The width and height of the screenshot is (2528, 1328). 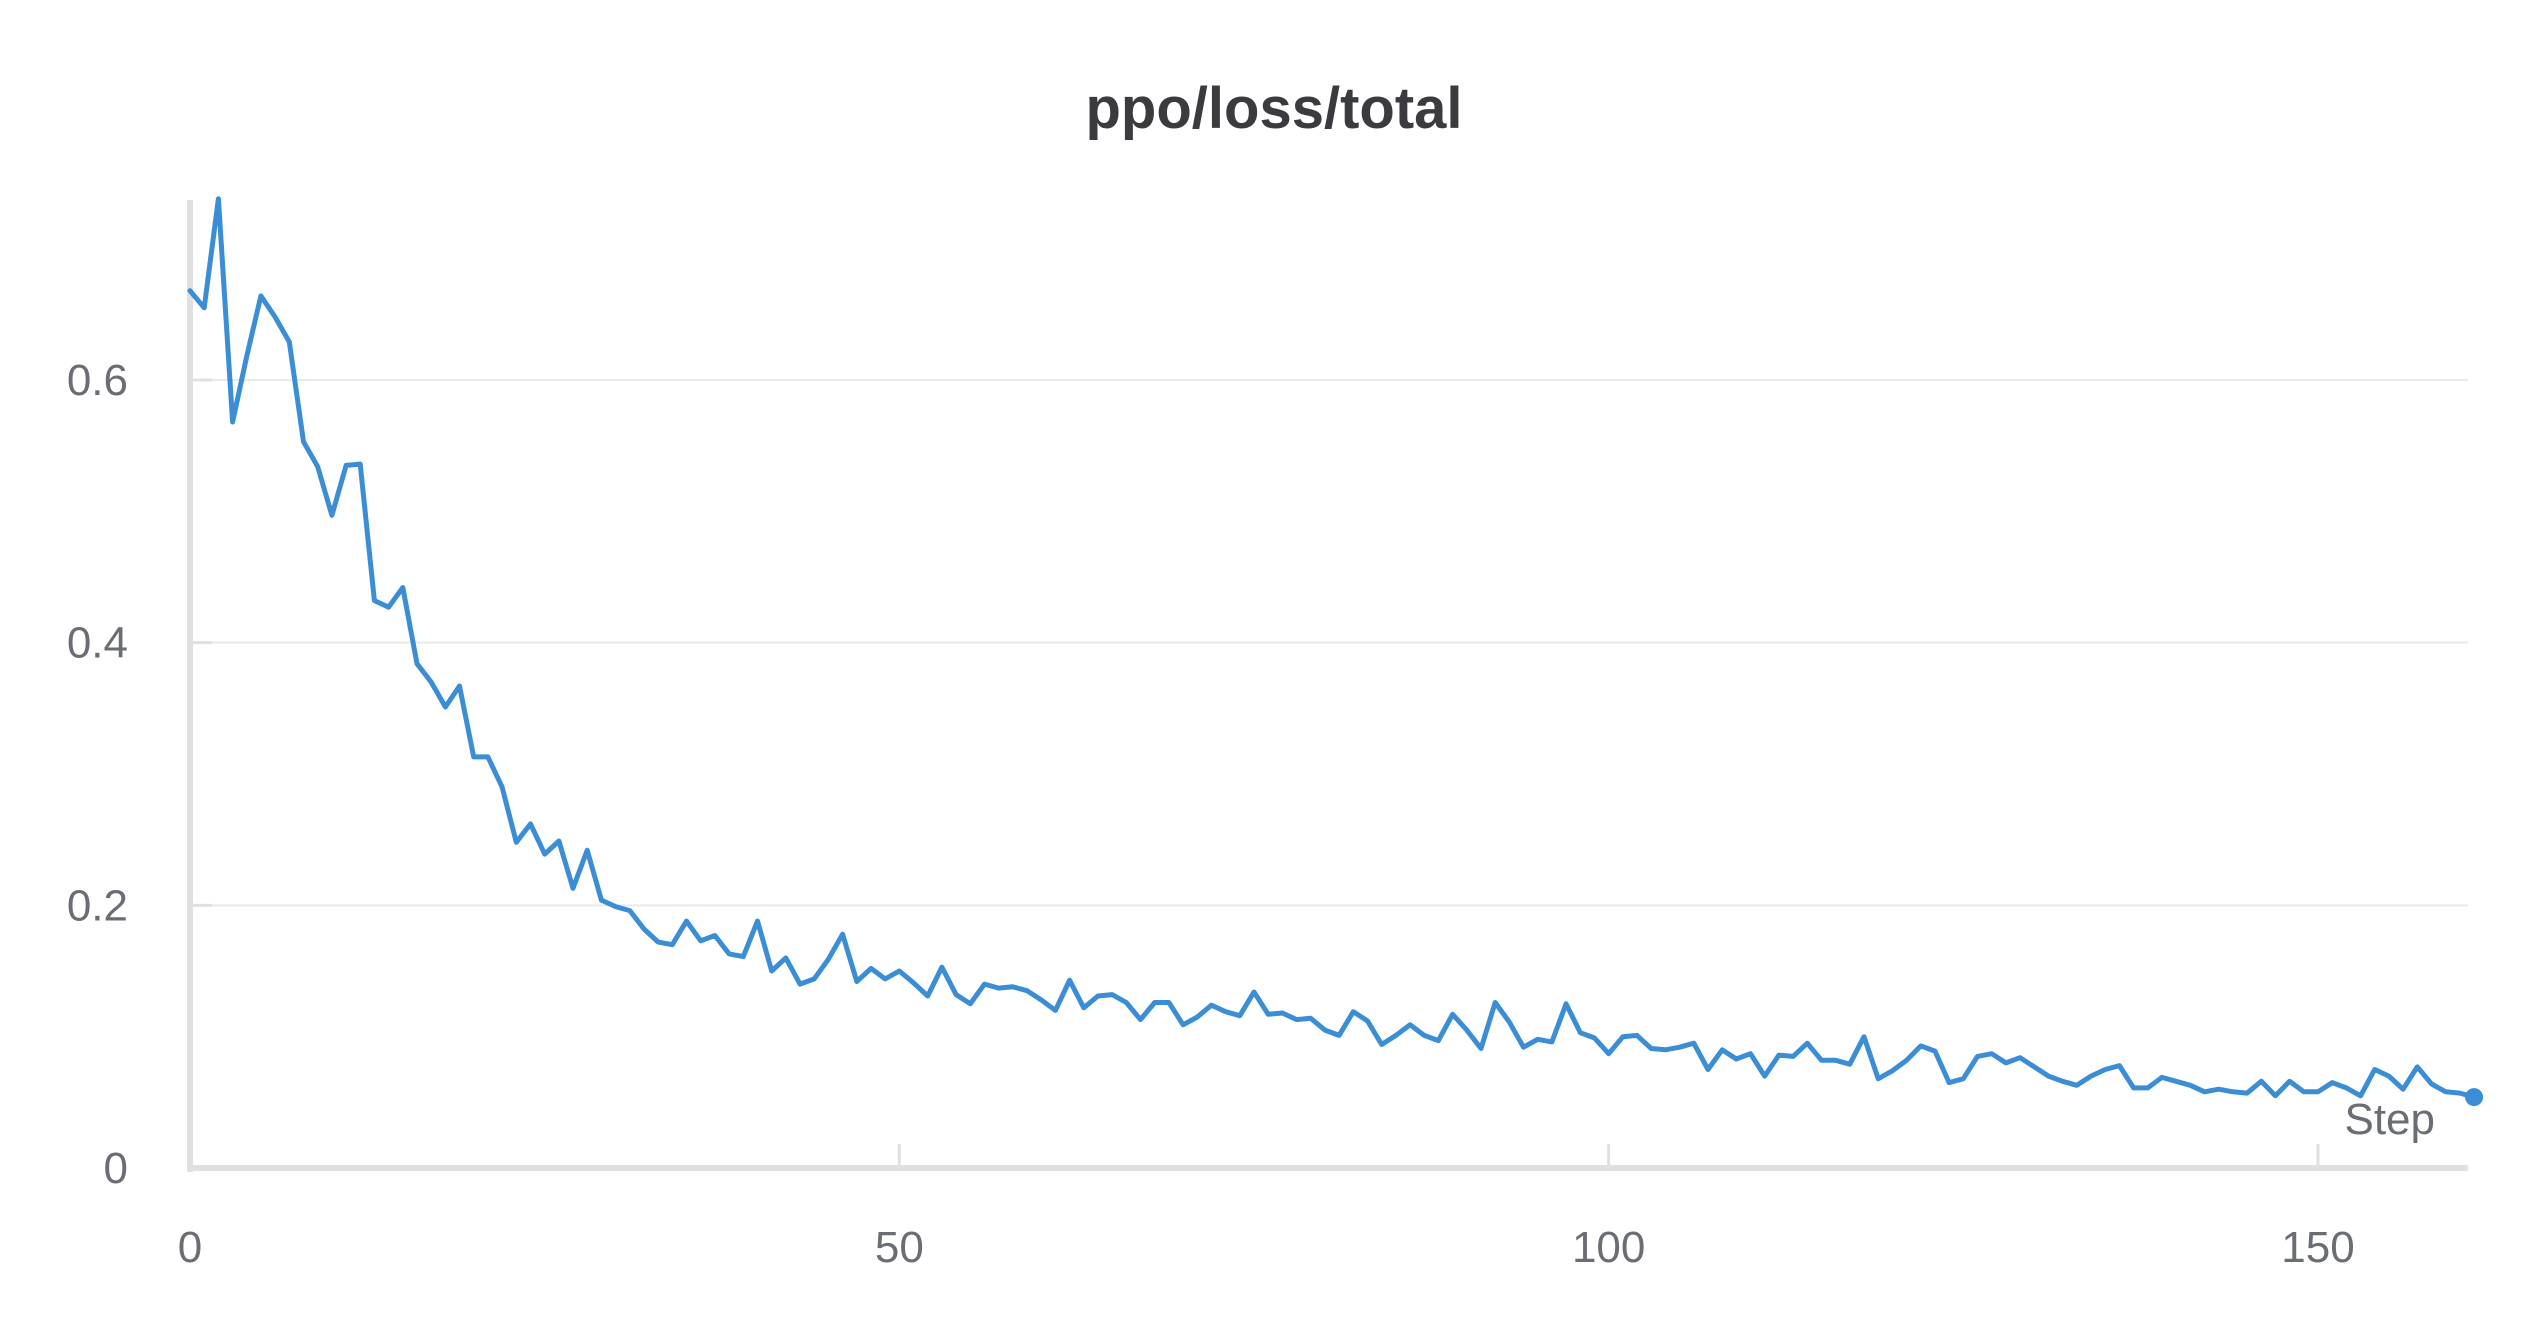 What do you see at coordinates (97, 380) in the screenshot?
I see `y-tick-label: 0.6` at bounding box center [97, 380].